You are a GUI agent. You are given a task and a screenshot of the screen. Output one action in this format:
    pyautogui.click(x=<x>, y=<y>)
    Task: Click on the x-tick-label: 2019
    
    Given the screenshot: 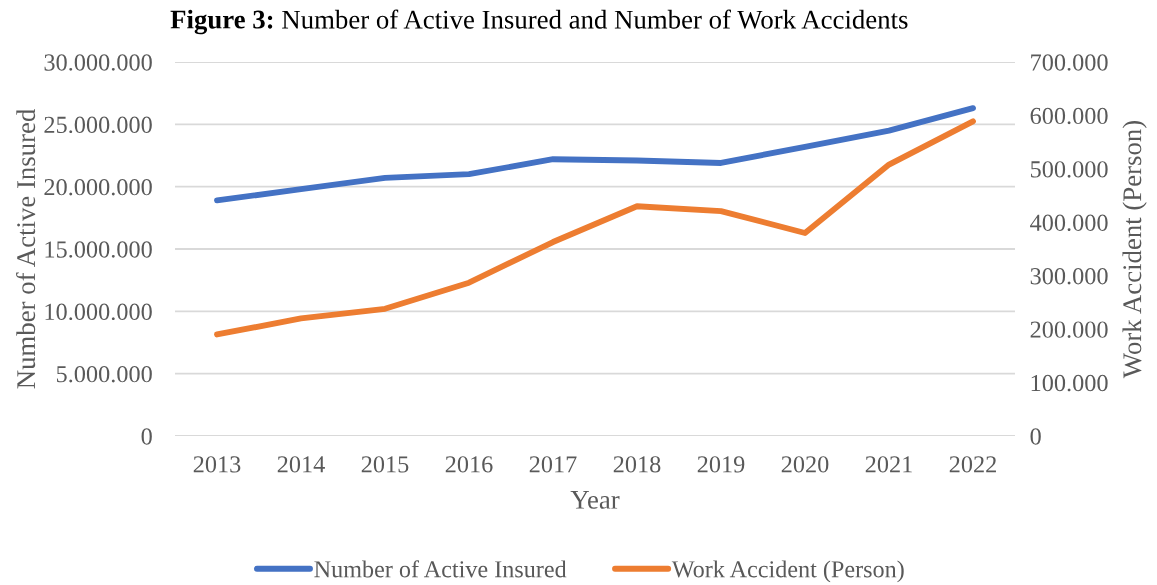 What is the action you would take?
    pyautogui.click(x=721, y=464)
    